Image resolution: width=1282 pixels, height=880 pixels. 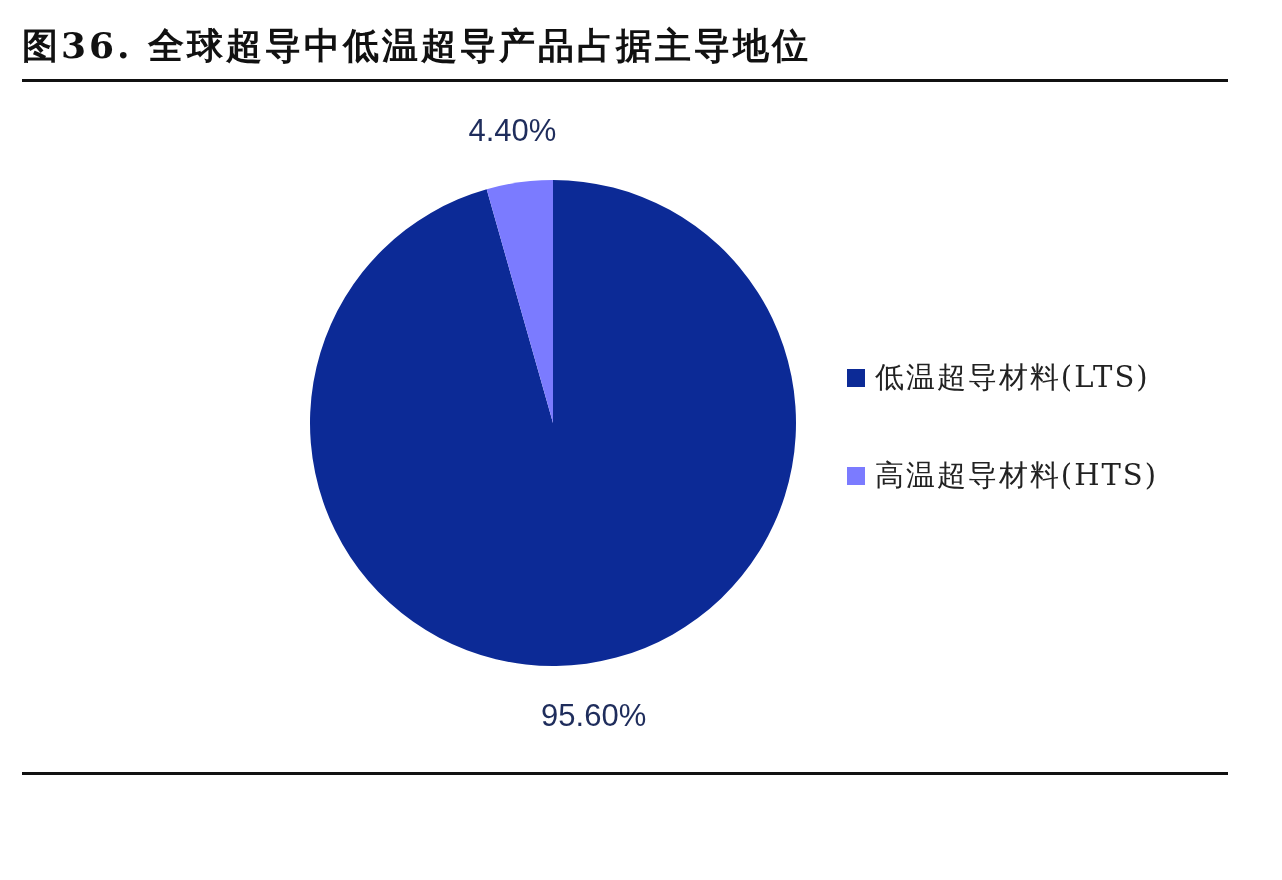 What do you see at coordinates (1016, 475) in the screenshot?
I see `legend-label: 高温超导材料(HTS)` at bounding box center [1016, 475].